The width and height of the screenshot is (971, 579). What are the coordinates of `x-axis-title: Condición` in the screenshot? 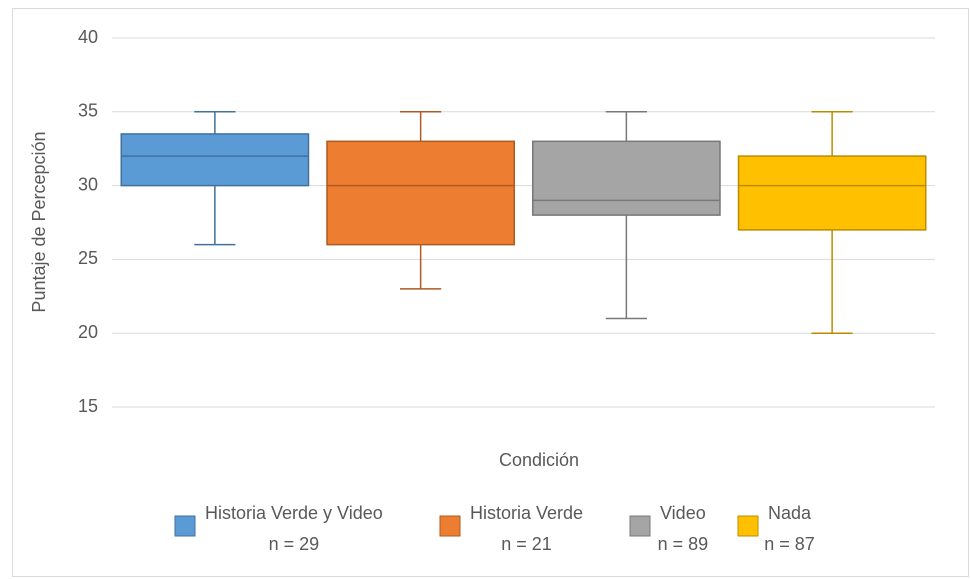 It's located at (539, 460).